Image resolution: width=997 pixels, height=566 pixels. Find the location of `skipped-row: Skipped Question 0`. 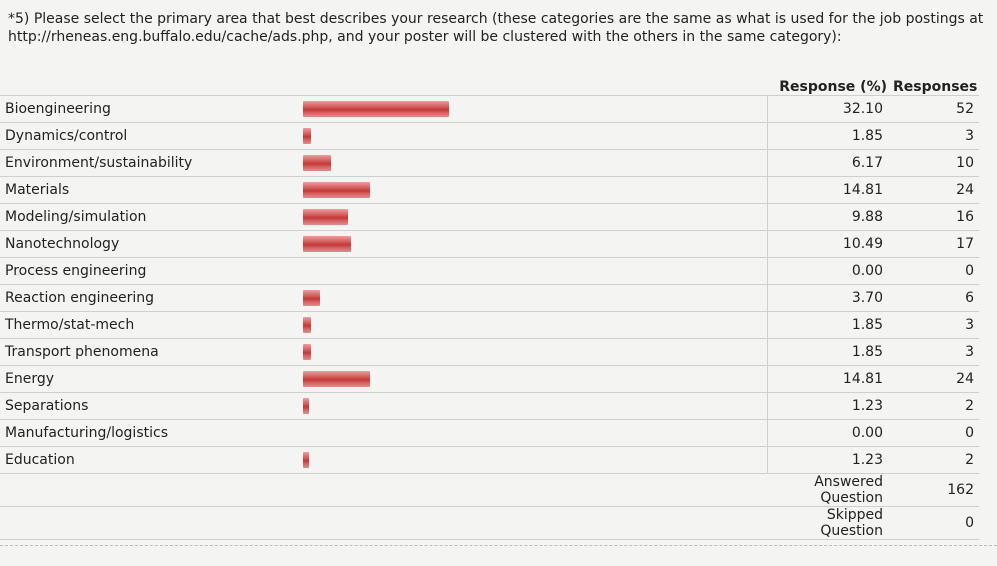

skipped-row: Skipped Question 0 is located at coordinates (489, 523).